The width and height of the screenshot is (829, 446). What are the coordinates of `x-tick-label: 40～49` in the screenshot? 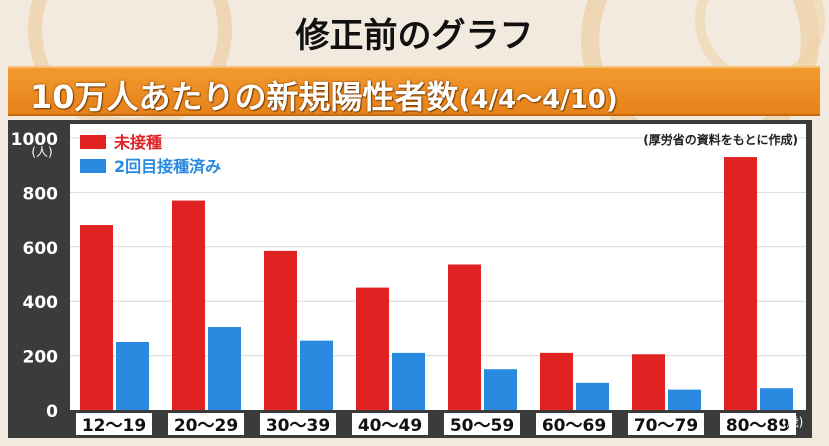 It's located at (390, 426).